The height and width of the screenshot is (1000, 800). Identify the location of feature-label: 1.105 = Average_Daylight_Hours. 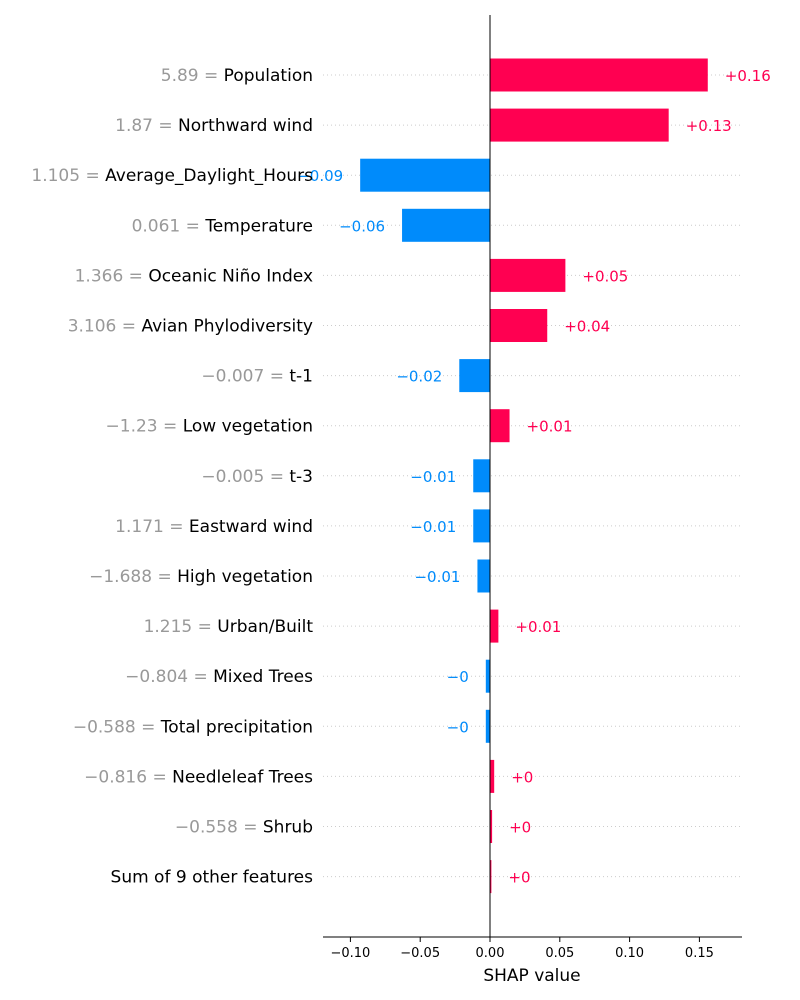
(172, 176).